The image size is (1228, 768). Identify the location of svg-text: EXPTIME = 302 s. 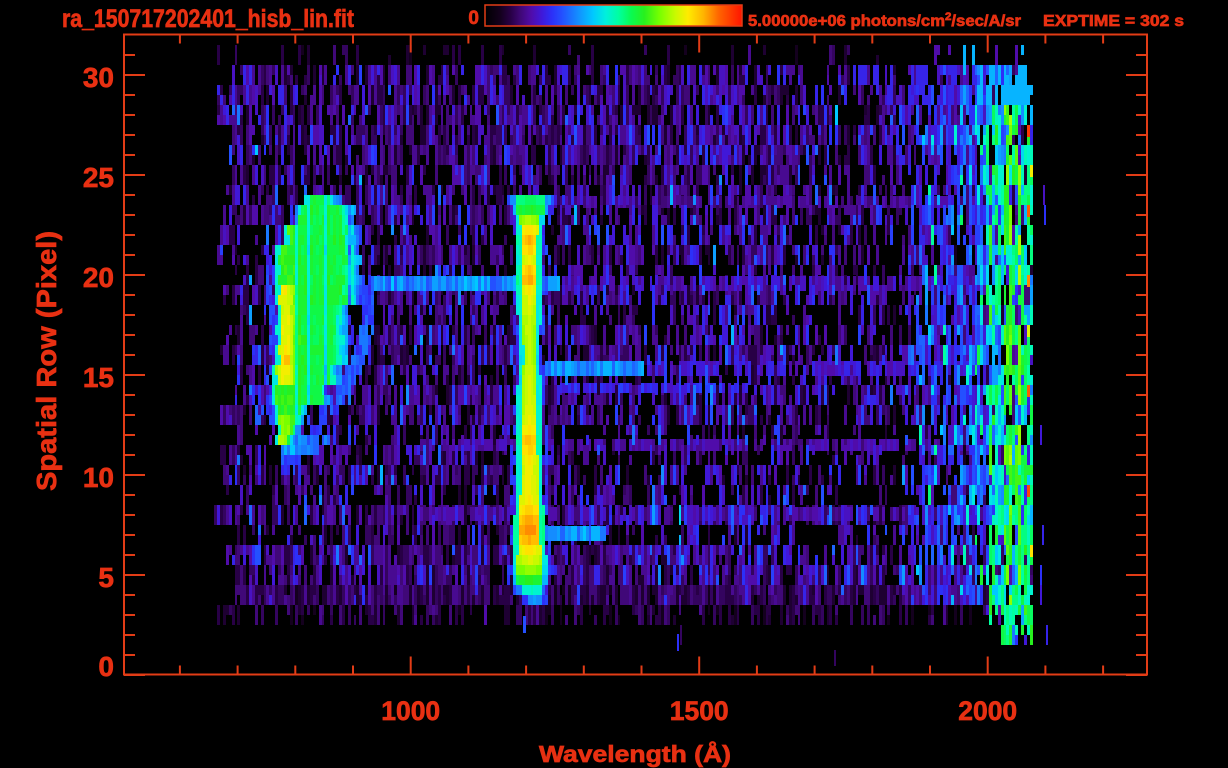
(1113, 21).